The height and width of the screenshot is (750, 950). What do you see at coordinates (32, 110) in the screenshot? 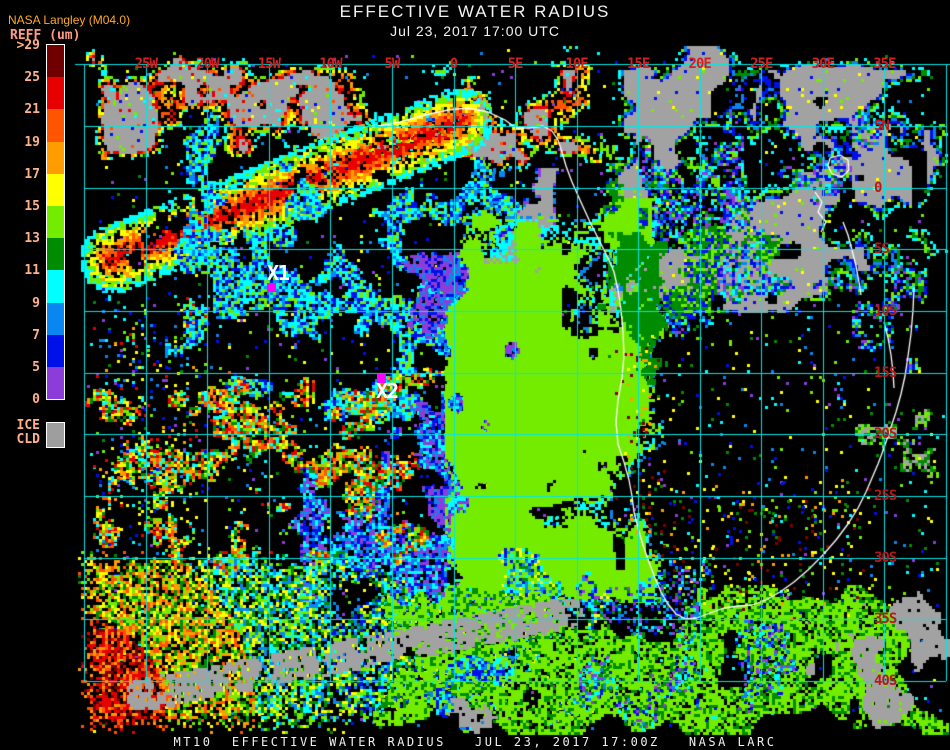
I see `colorbar-tick-21: 21` at bounding box center [32, 110].